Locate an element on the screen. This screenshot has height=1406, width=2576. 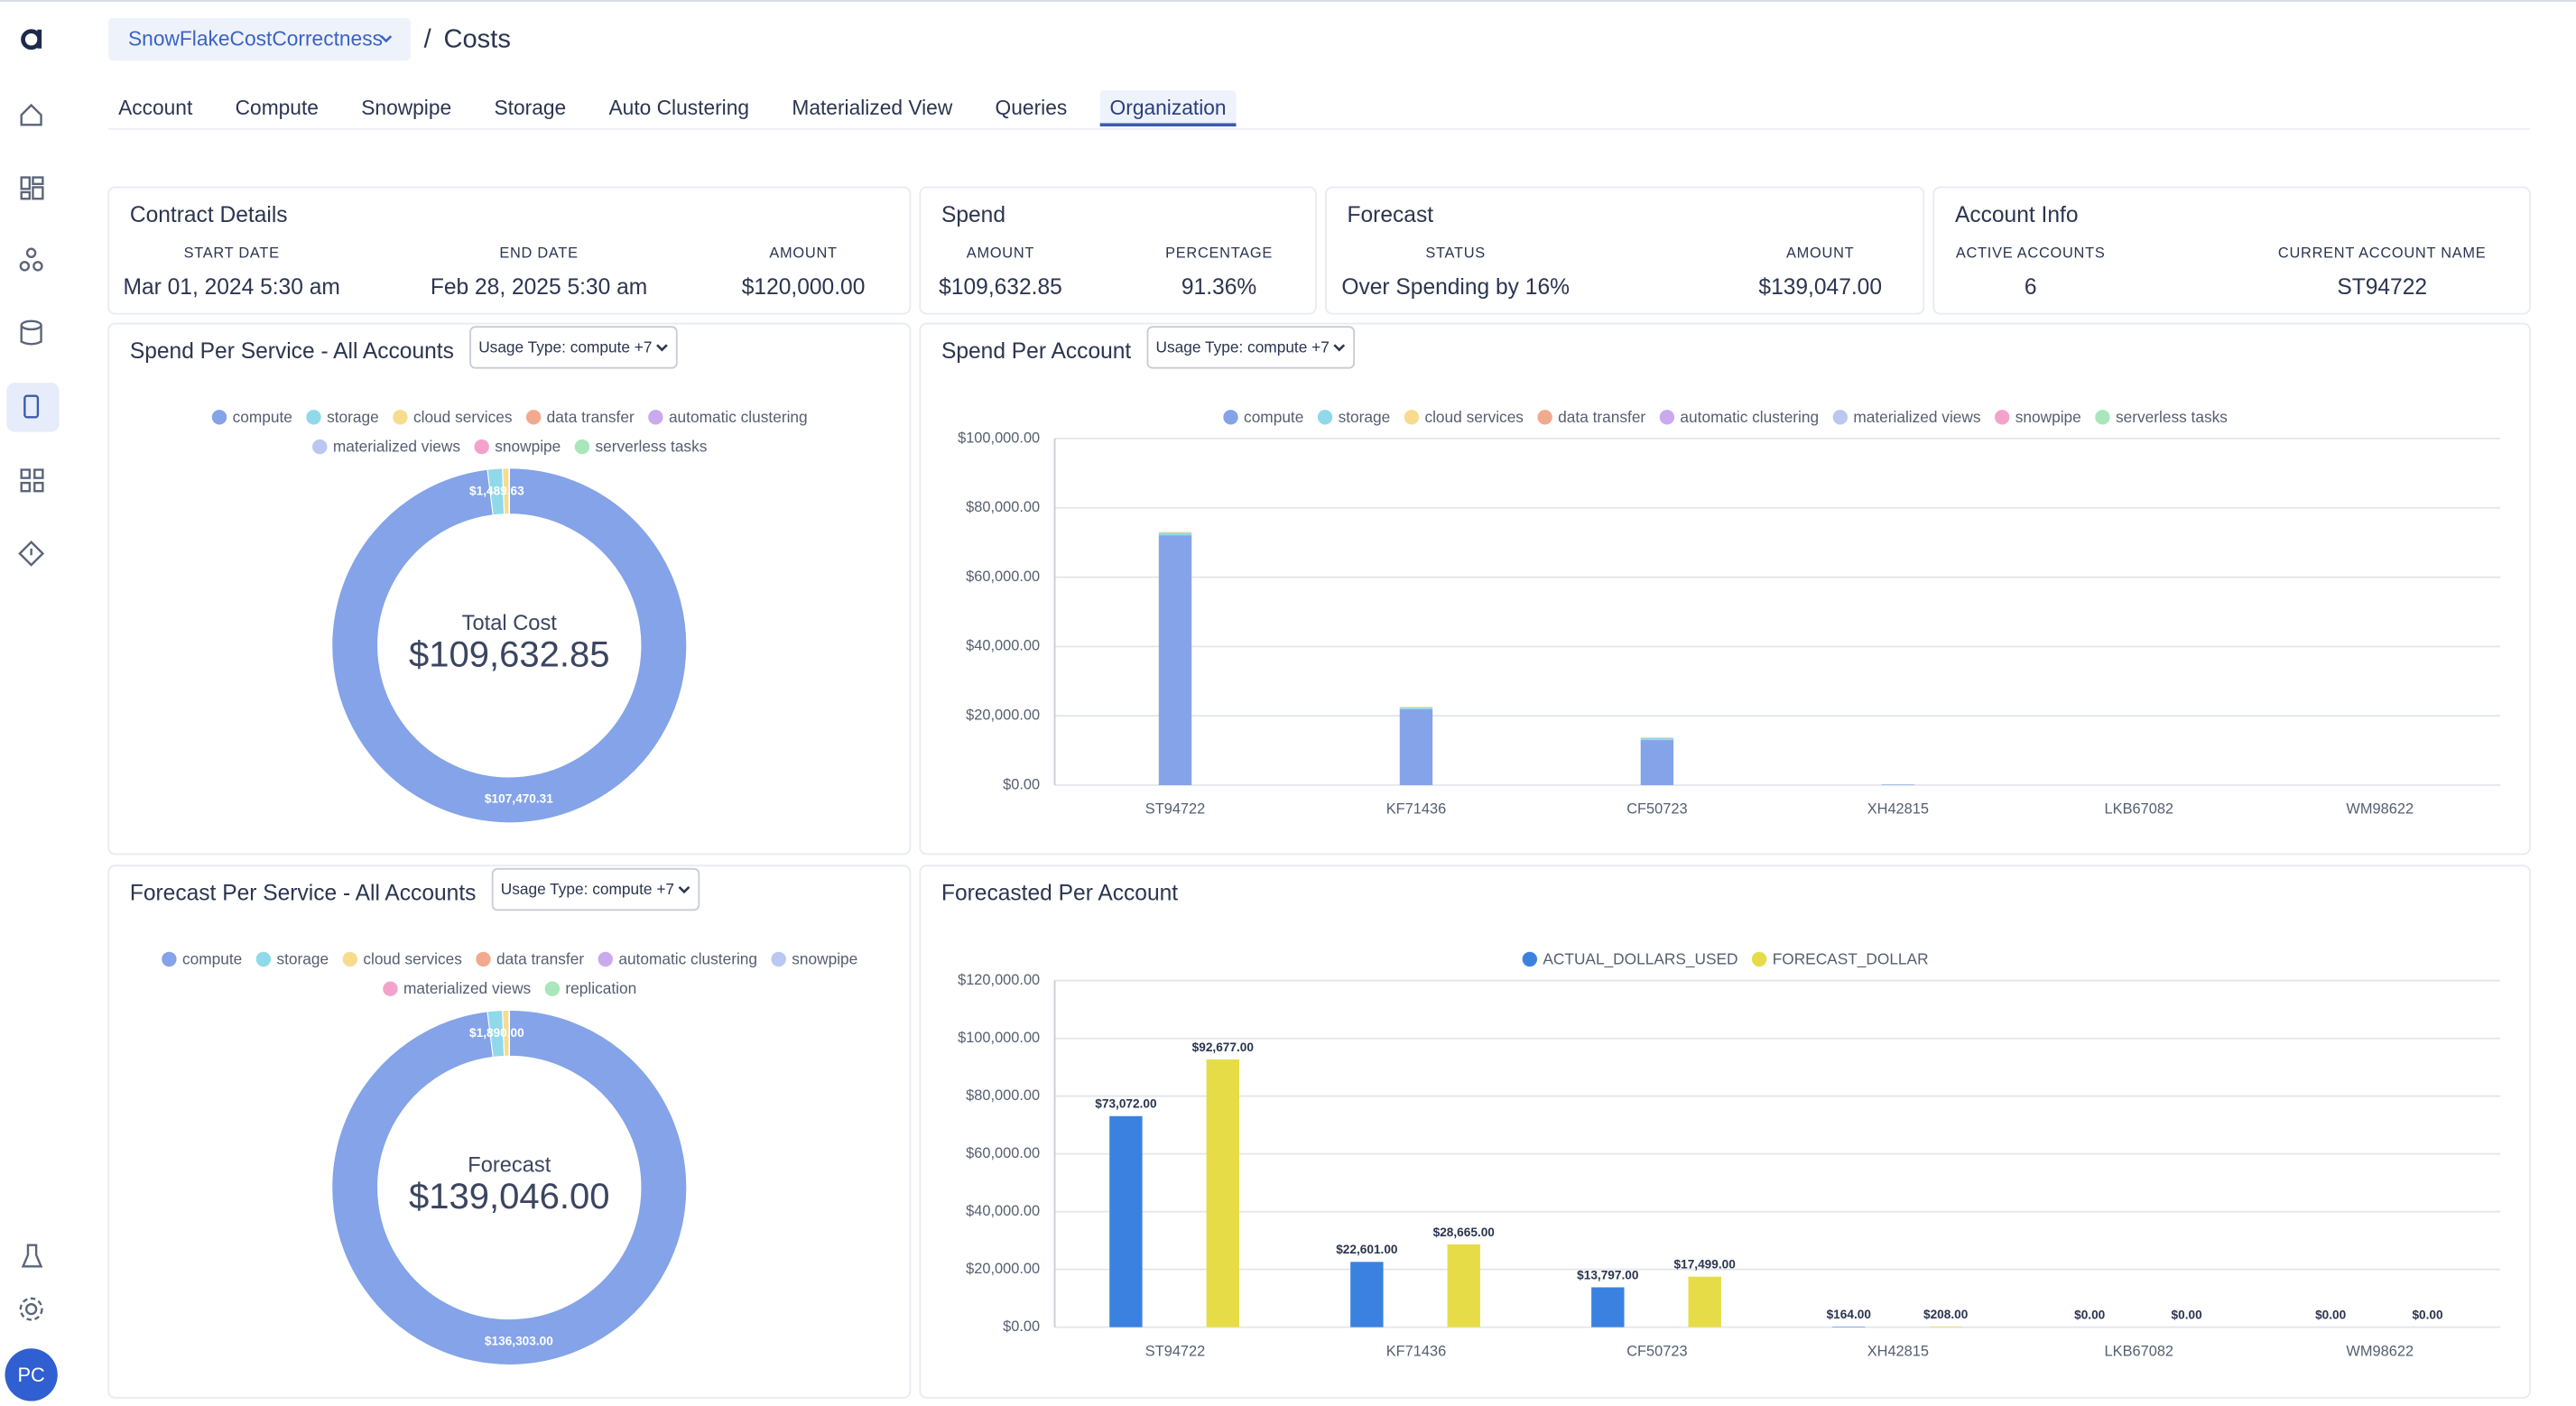
slice-label: $1,489.63 is located at coordinates (496, 490).